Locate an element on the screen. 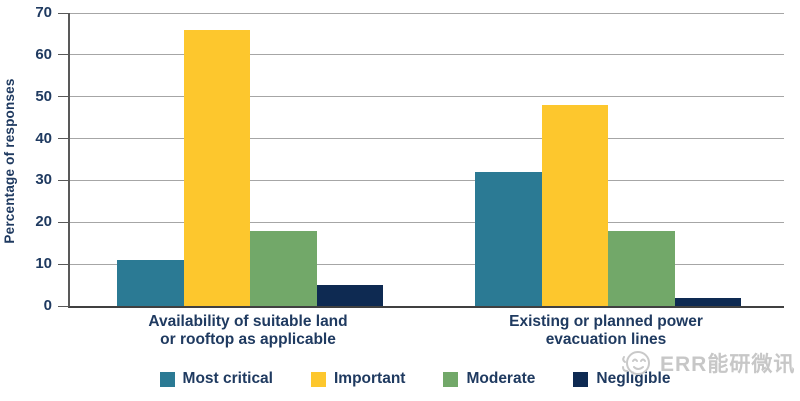  y-tick-label: 40 is located at coordinates (43, 138).